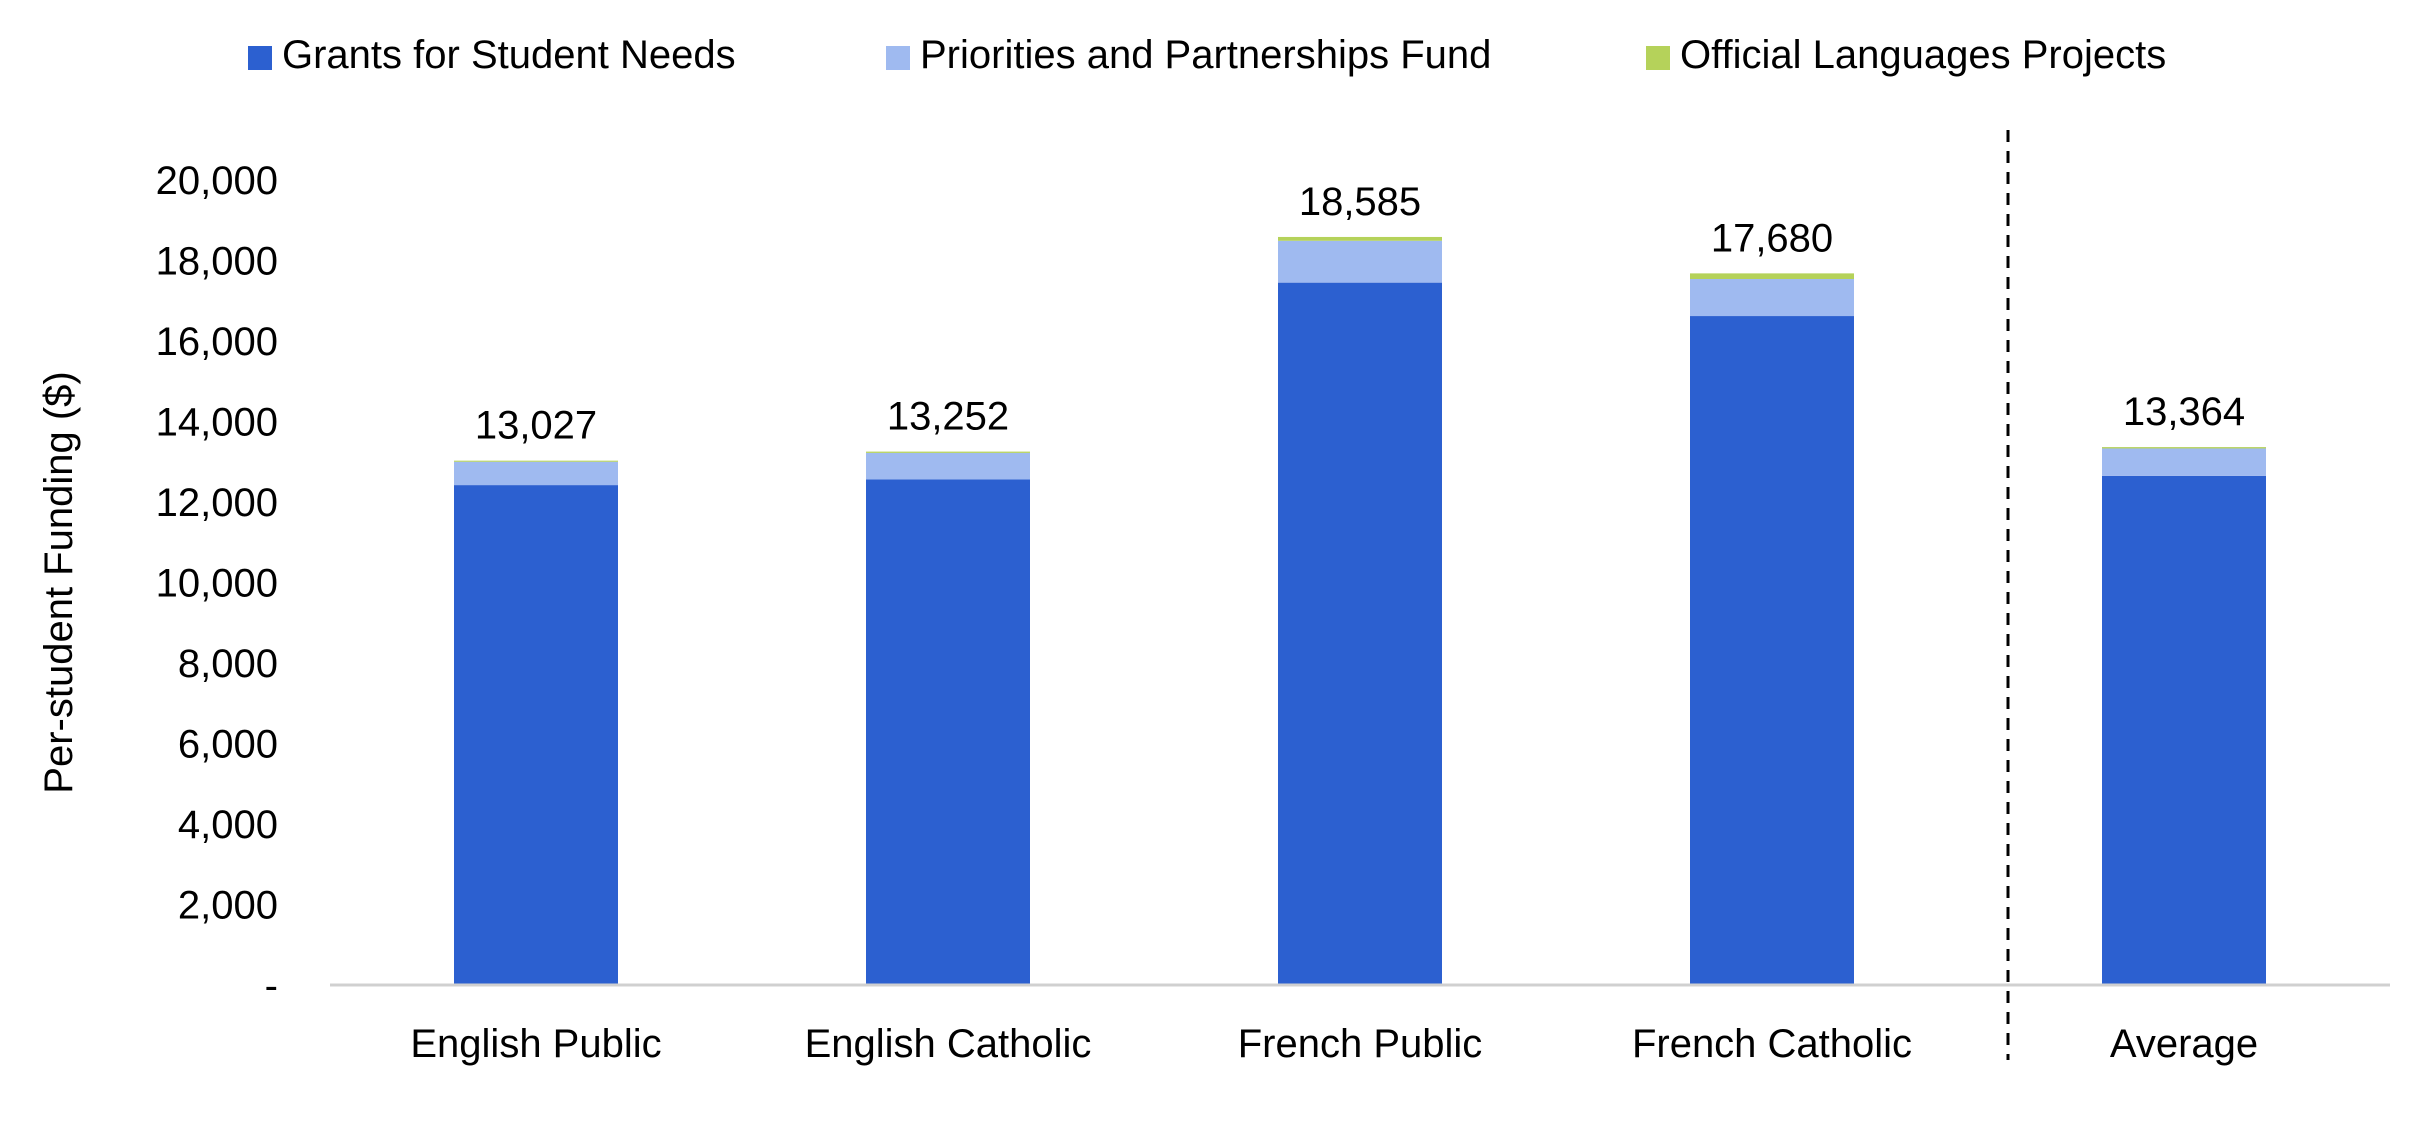 This screenshot has width=2410, height=1129. I want to click on legend-label-official-languages-projects: Official Languages Projects, so click(1923, 55).